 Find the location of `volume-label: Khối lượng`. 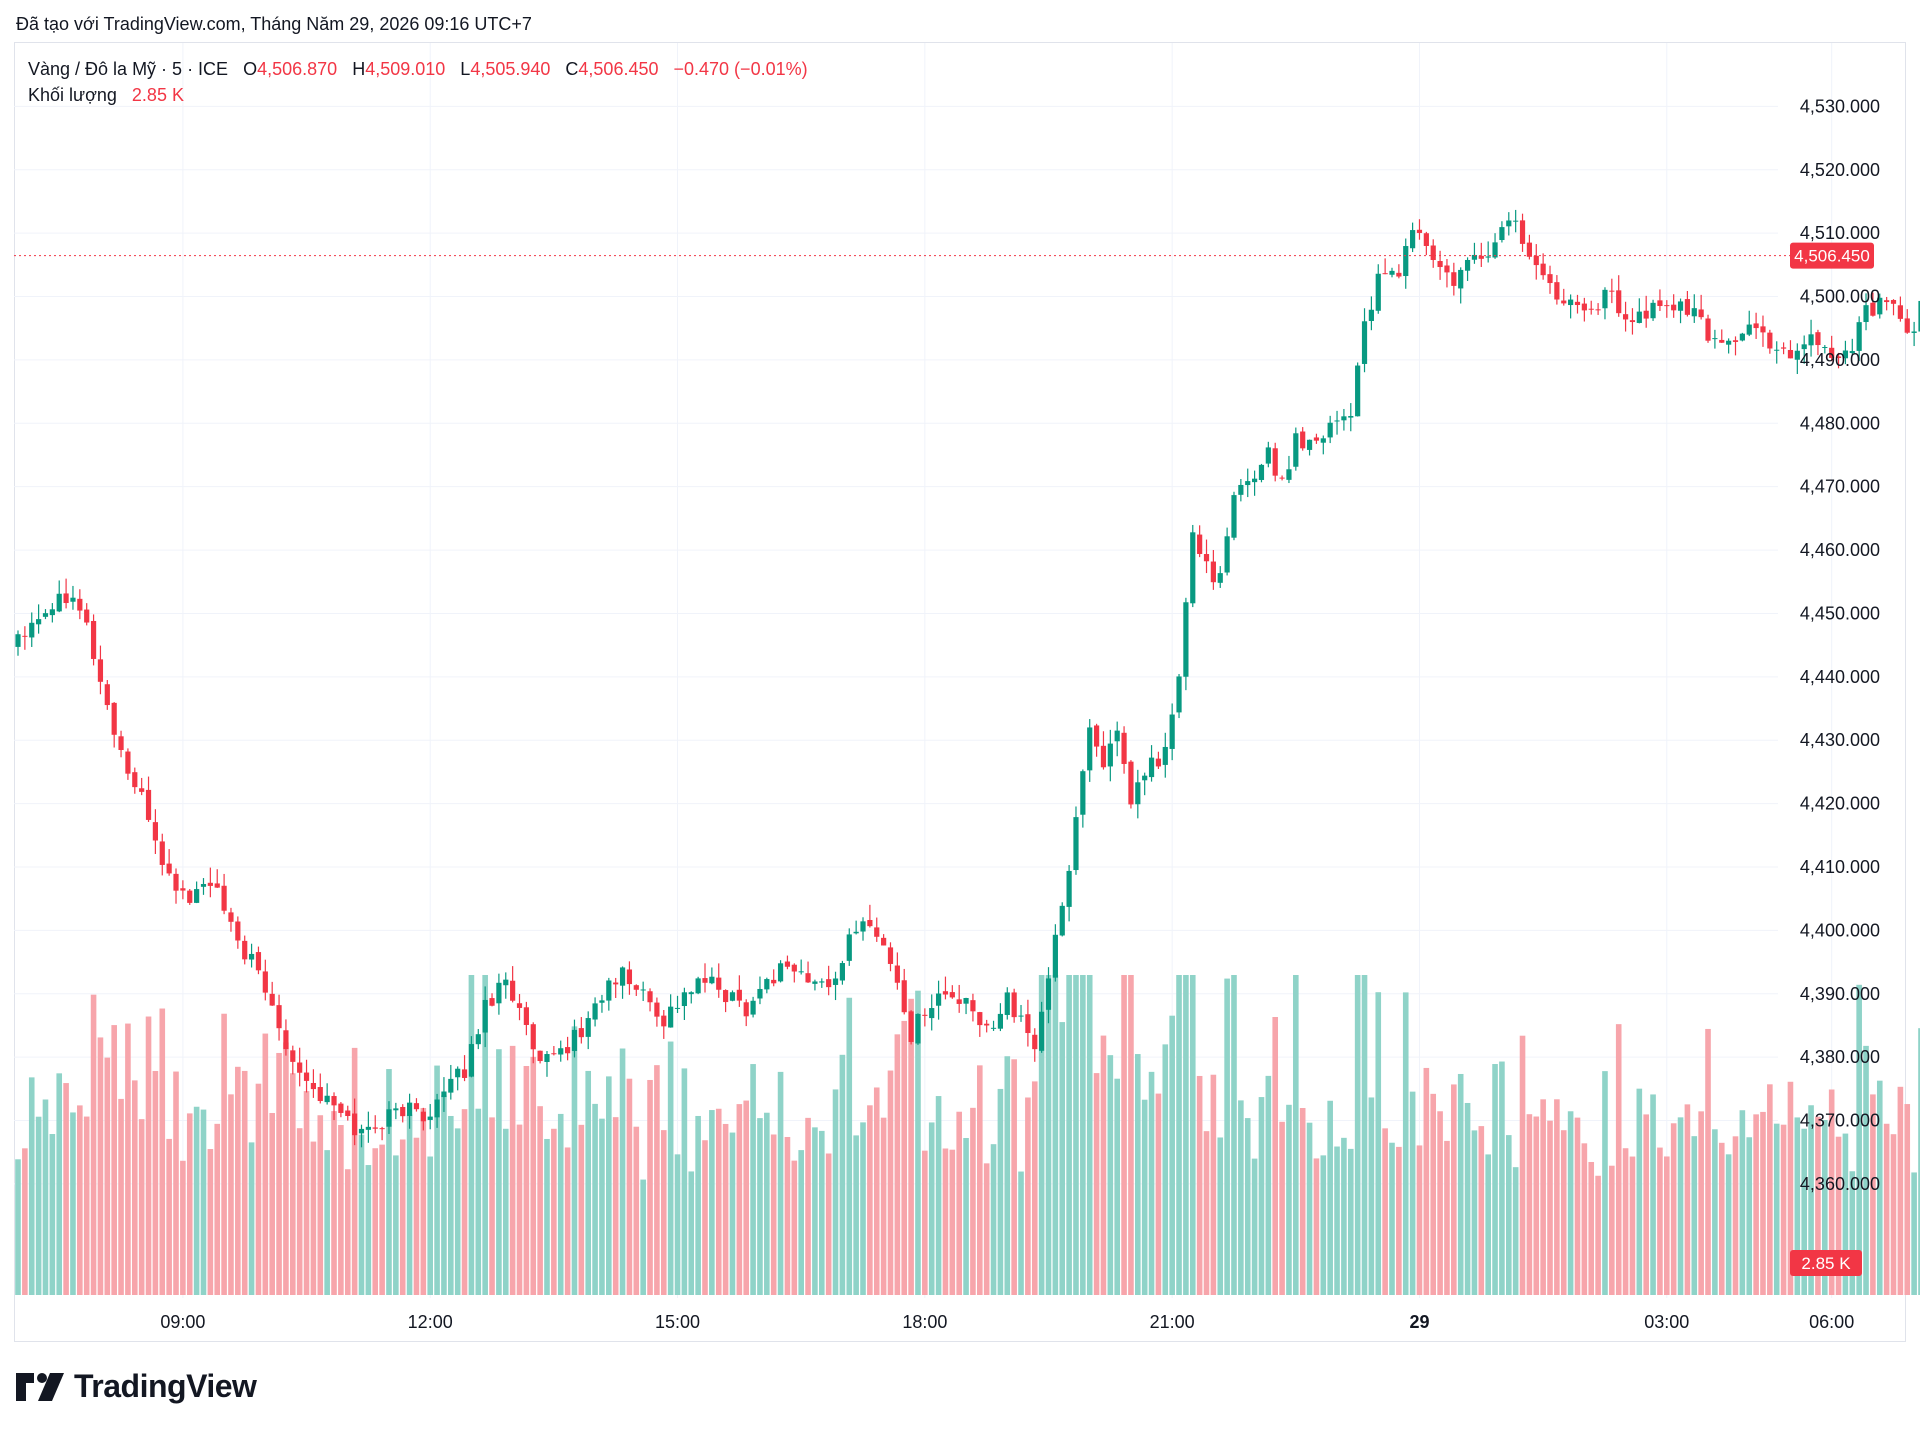

volume-label: Khối lượng is located at coordinates (72, 95).